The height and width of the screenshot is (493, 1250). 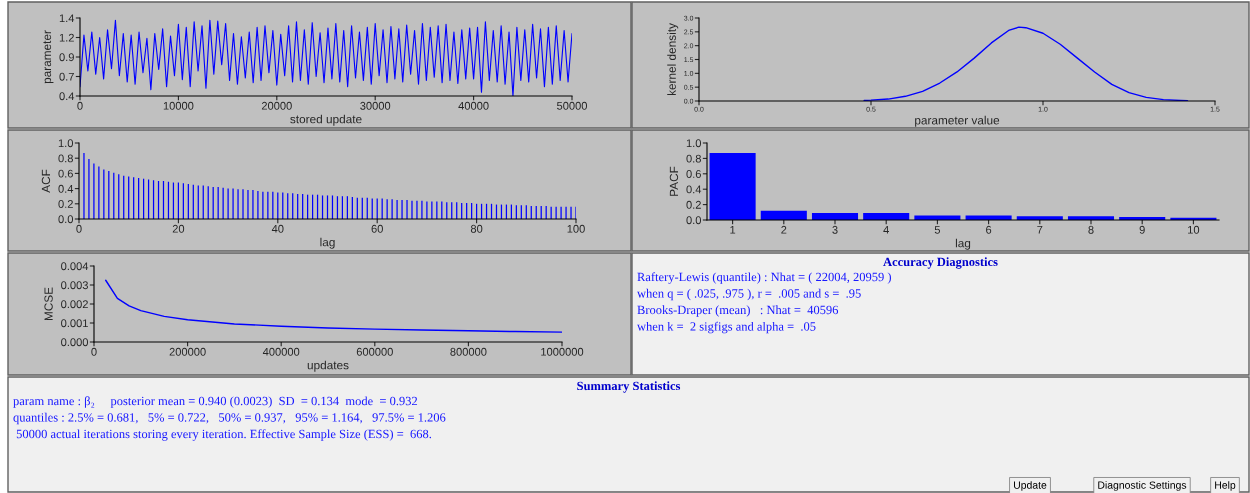 What do you see at coordinates (886, 229) in the screenshot?
I see `x-tick-label: 4` at bounding box center [886, 229].